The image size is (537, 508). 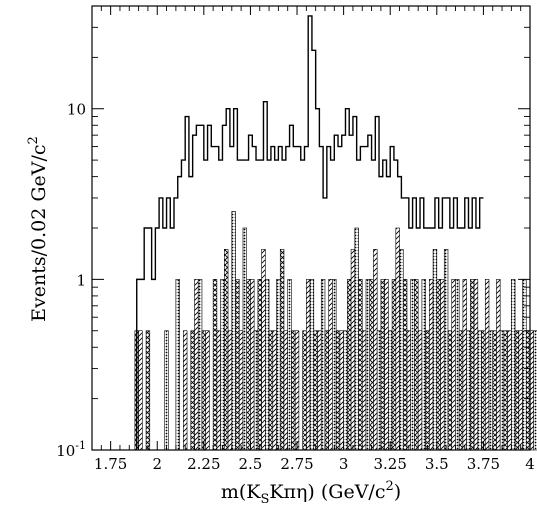 I want to click on x-tick-label: 2, so click(x=157, y=464).